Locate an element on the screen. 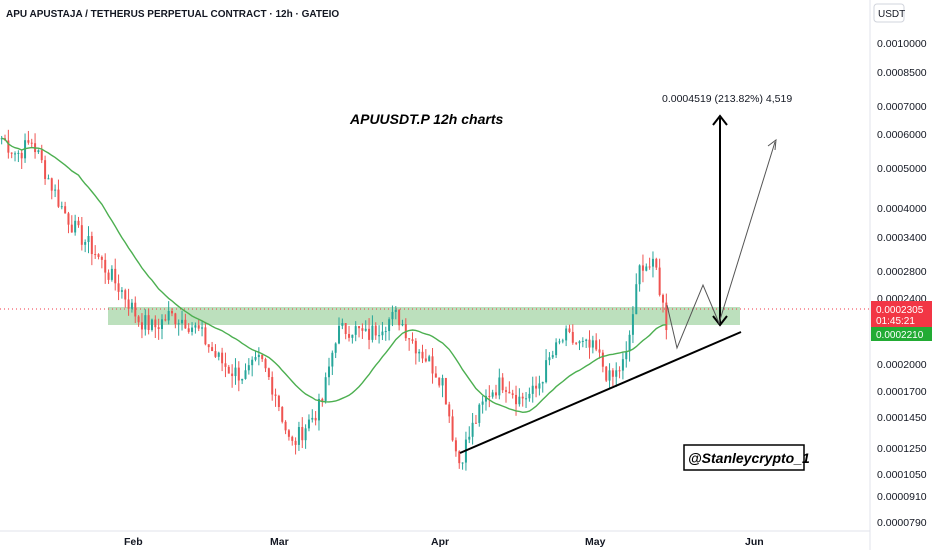  x-tick-label: May is located at coordinates (595, 542).